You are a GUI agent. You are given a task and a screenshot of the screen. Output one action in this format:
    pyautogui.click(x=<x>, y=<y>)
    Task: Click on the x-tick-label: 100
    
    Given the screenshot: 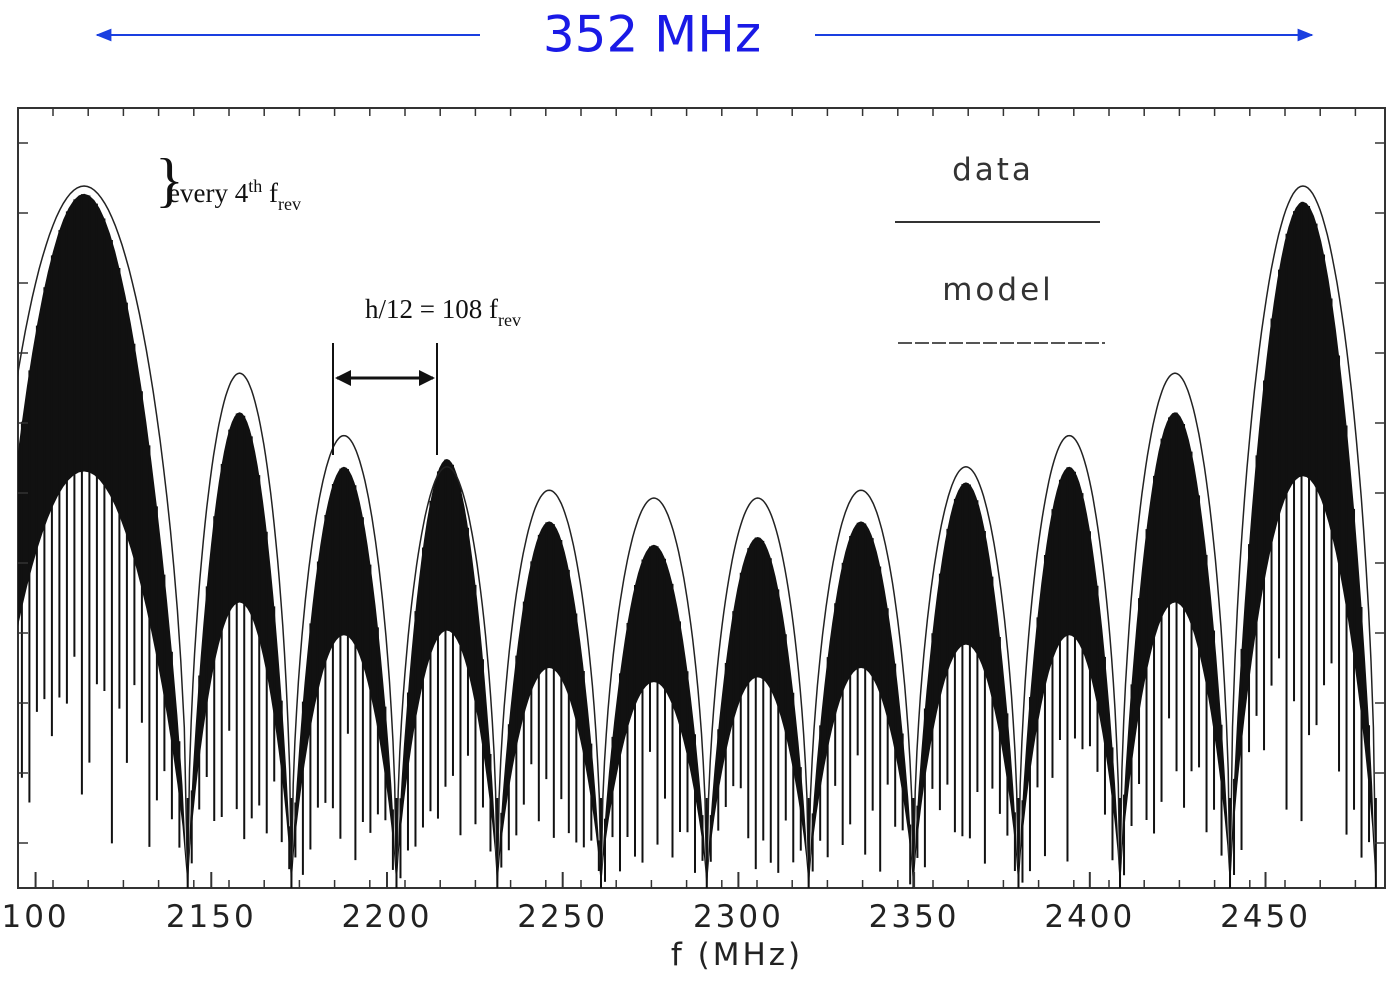 What is the action you would take?
    pyautogui.click(x=35, y=917)
    